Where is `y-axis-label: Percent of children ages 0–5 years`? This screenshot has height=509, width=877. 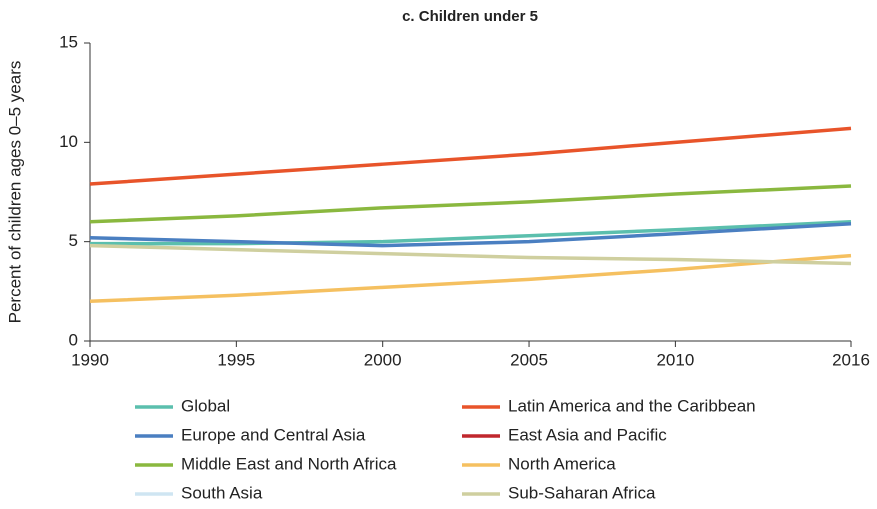
y-axis-label: Percent of children ages 0–5 years is located at coordinates (14, 192).